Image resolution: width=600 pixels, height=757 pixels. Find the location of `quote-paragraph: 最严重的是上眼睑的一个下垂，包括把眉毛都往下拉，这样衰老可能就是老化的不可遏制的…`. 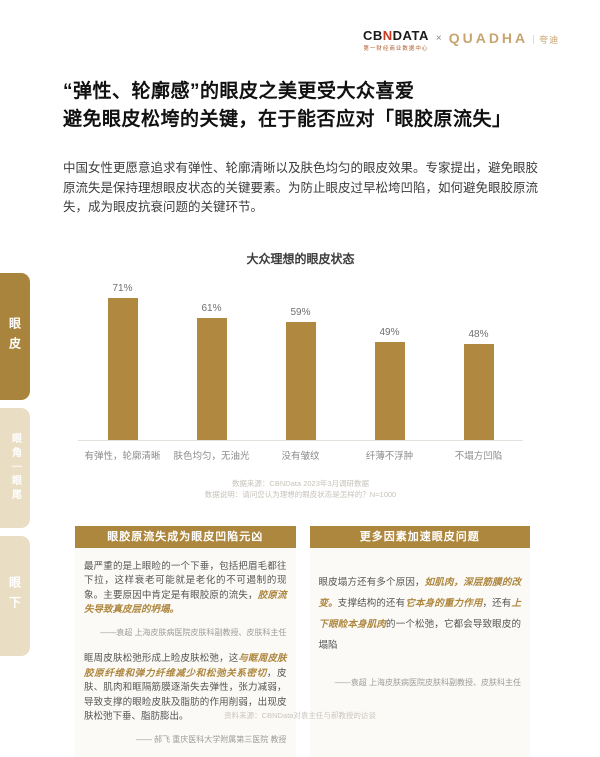

quote-paragraph: 最严重的是上眼睑的一个下垂，包括把眉毛都往下拉，这样衰老可能就是老化的不可遏制的… is located at coordinates (185, 588).